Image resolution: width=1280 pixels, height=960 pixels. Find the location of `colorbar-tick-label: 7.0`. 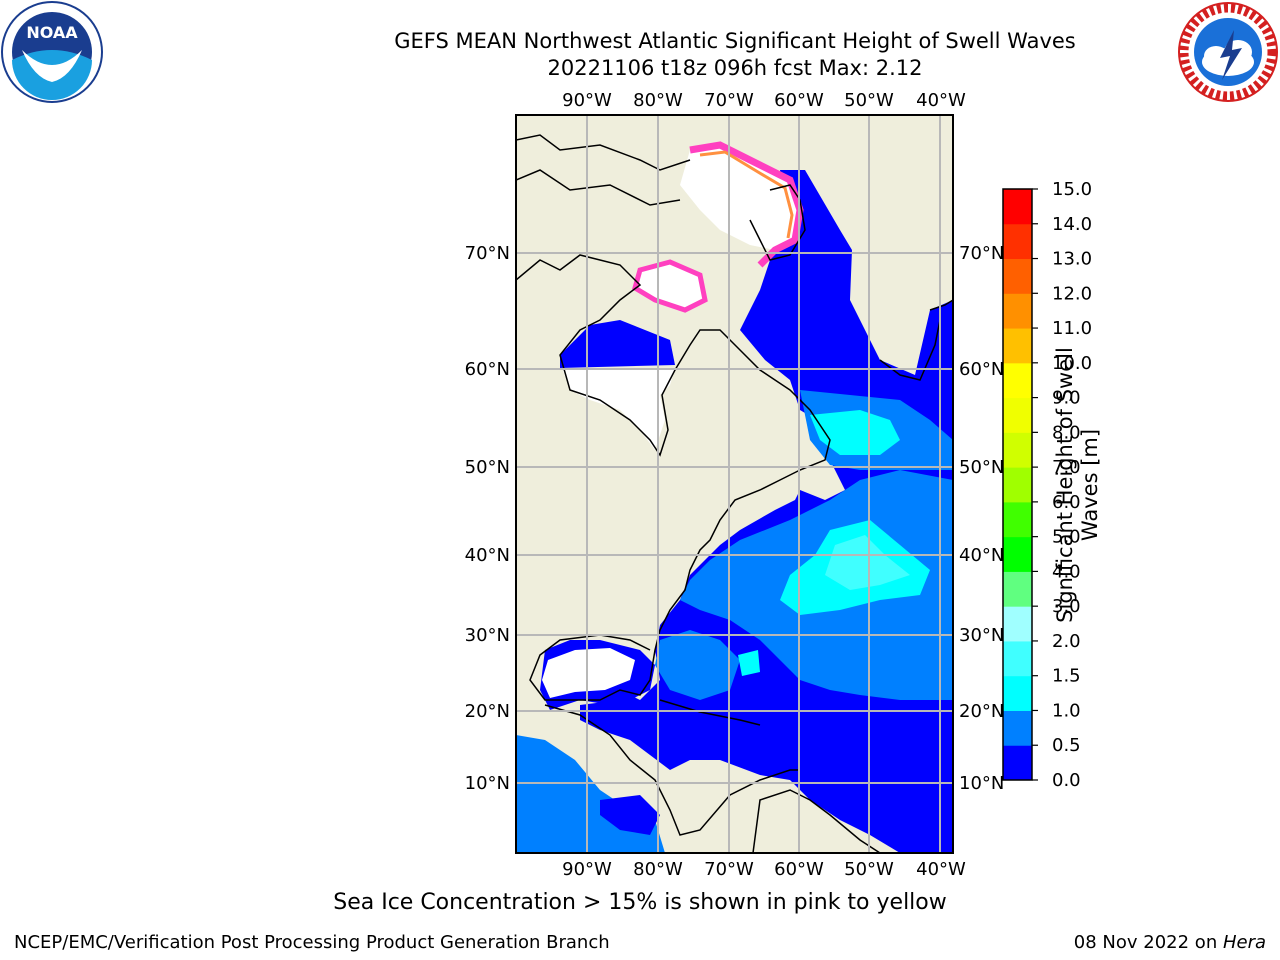

colorbar-tick-label: 7.0 is located at coordinates (1066, 467).